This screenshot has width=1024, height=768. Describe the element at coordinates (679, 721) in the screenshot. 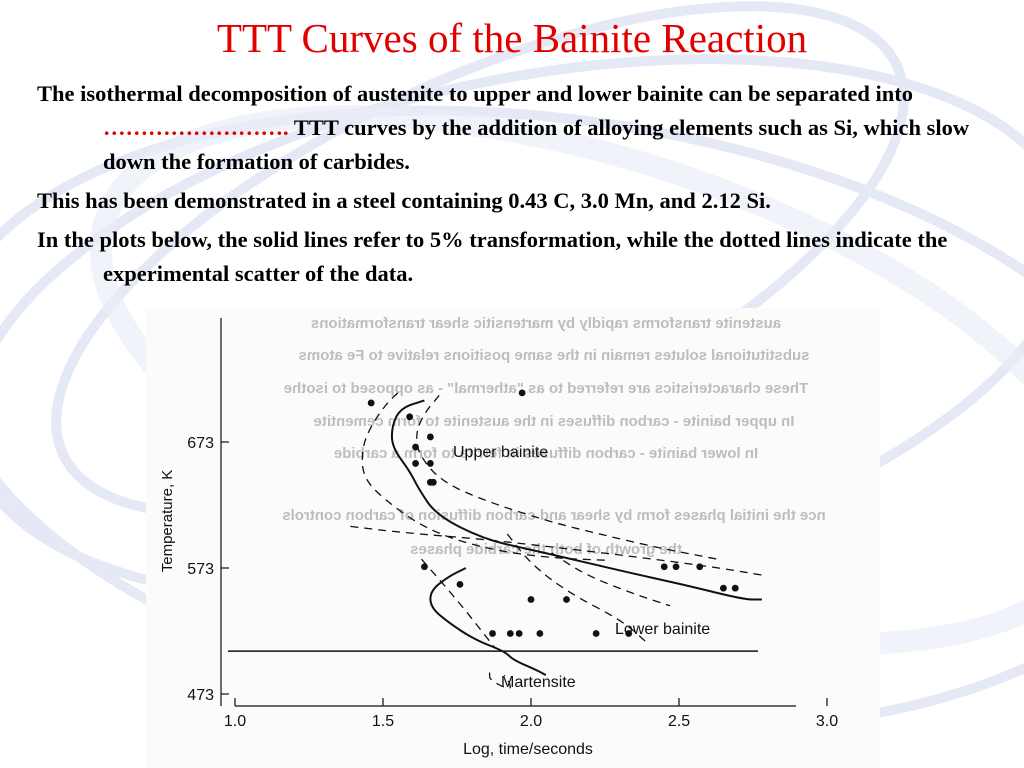

I see `x-tick-label: 2.5` at that location.